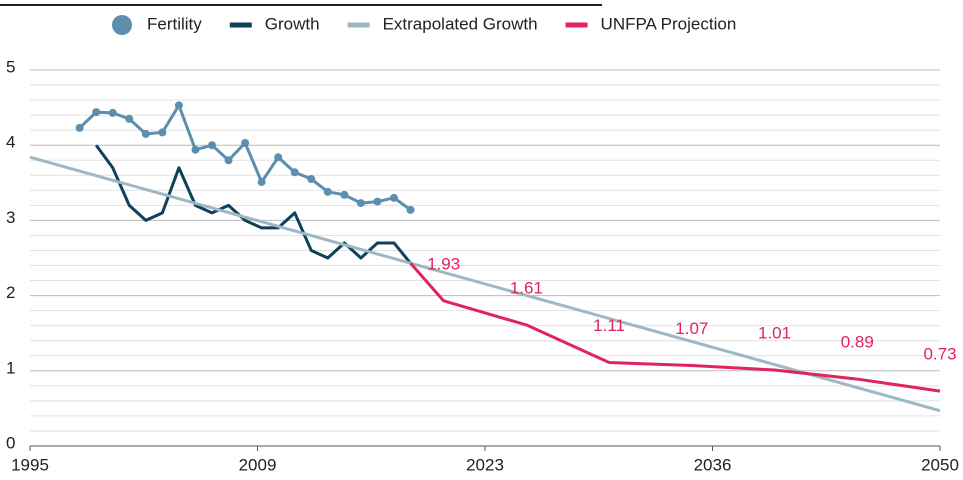 This screenshot has height=480, width=963. Describe the element at coordinates (10, 217) in the screenshot. I see `y-tick-label: 3` at that location.